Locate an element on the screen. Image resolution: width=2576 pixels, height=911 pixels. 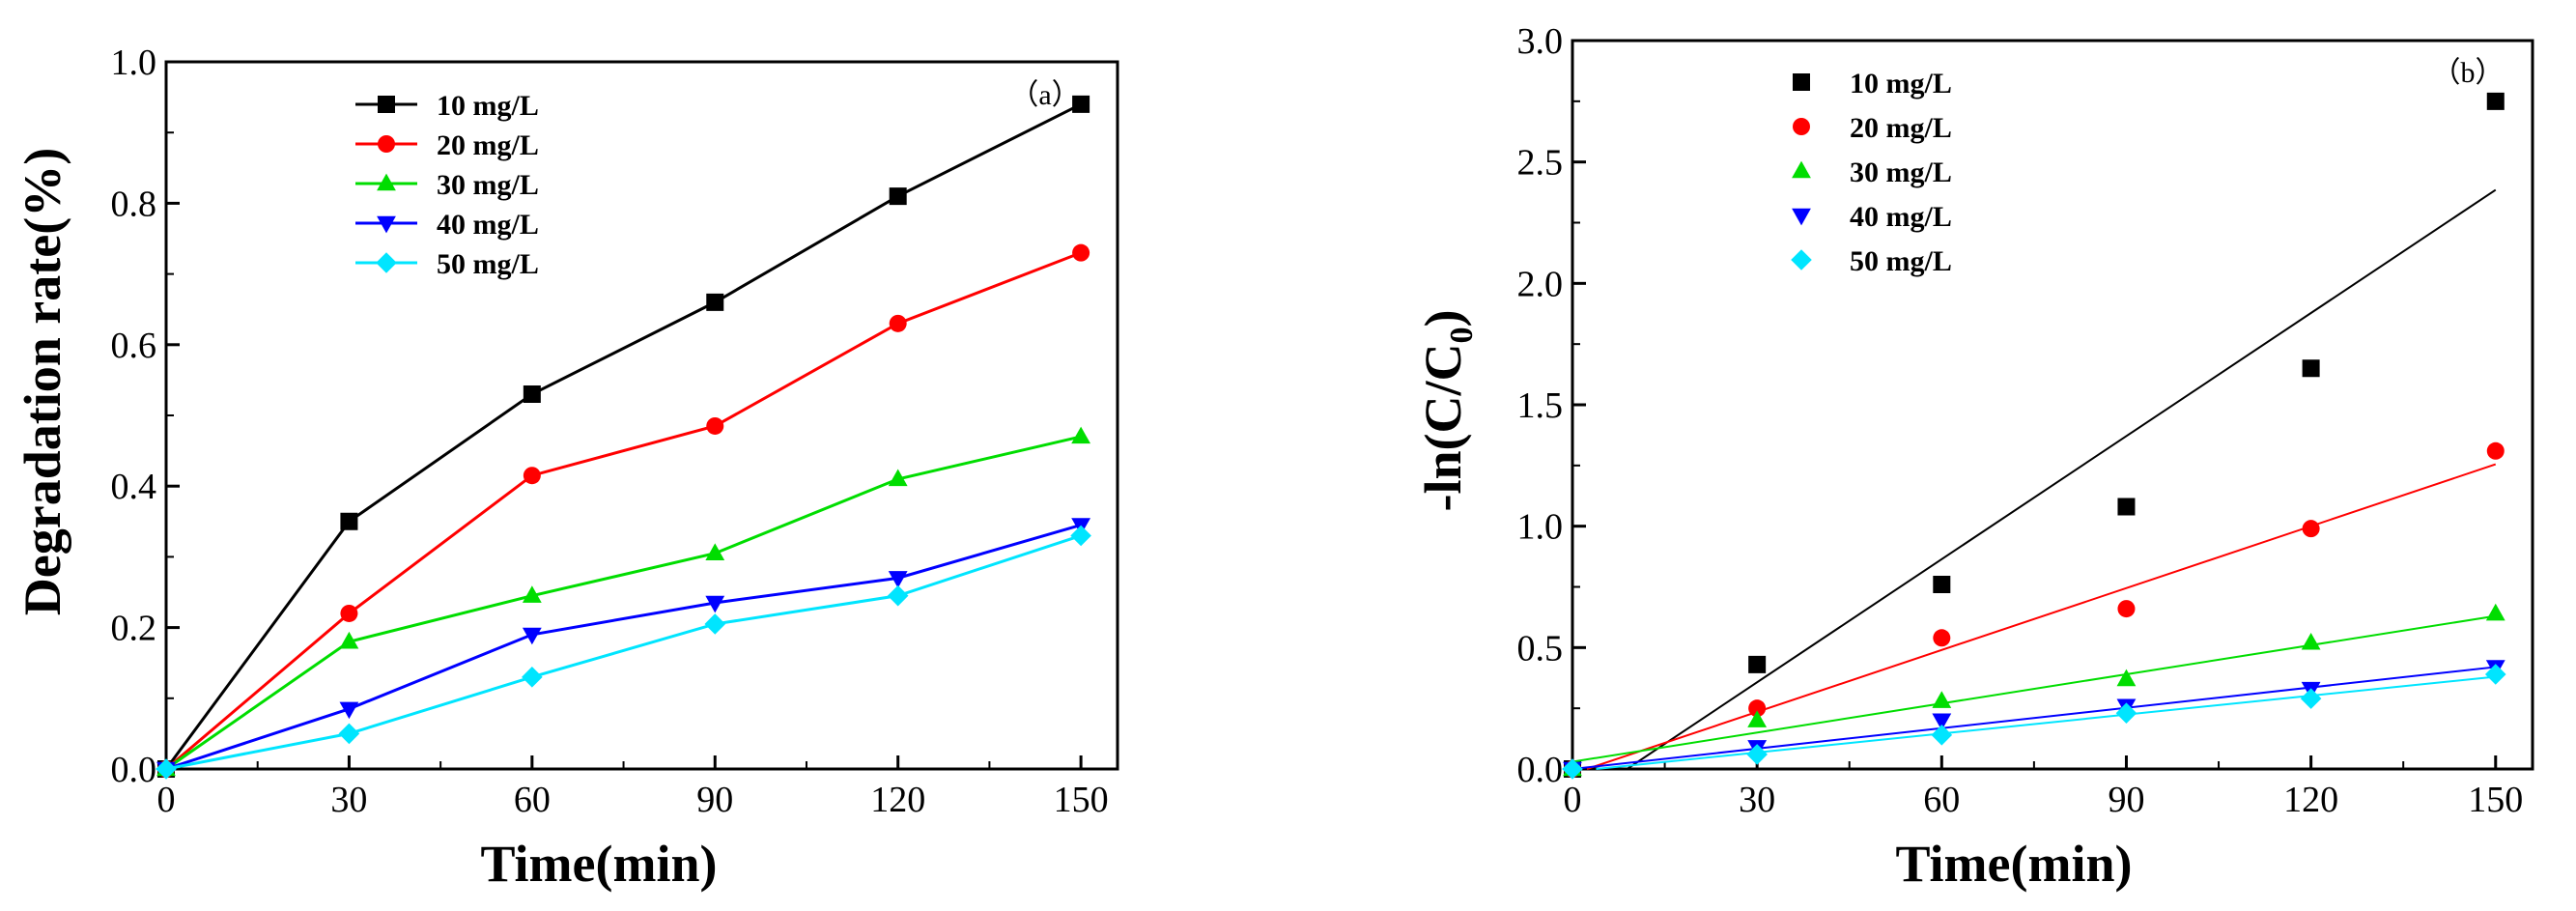
legend-label-a-0: 10 mg/L is located at coordinates (488, 106).